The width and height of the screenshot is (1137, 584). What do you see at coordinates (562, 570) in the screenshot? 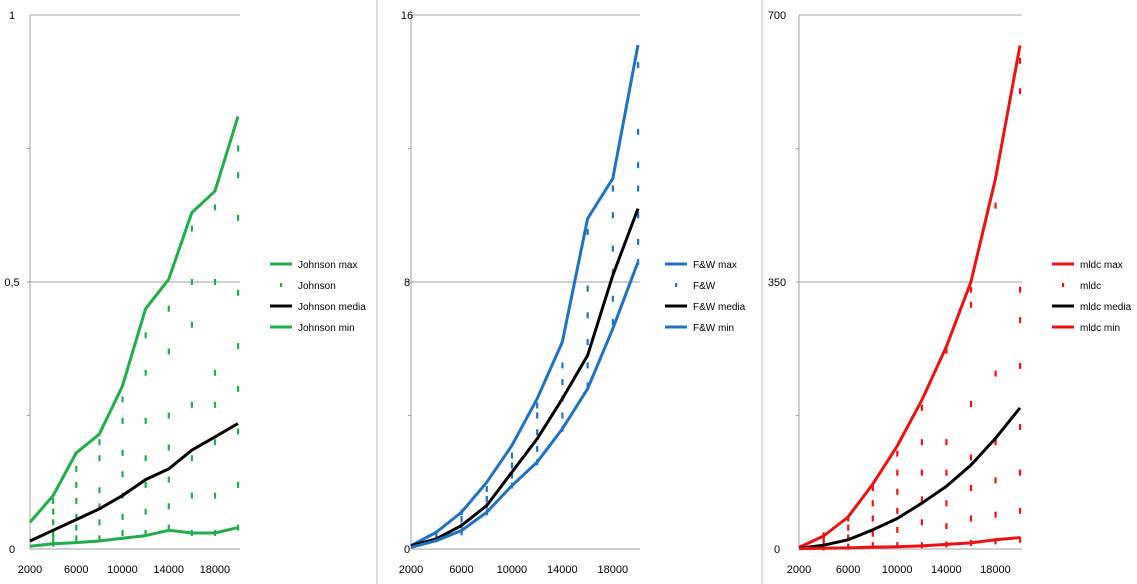
I see `x-tick-label: 14000` at bounding box center [562, 570].